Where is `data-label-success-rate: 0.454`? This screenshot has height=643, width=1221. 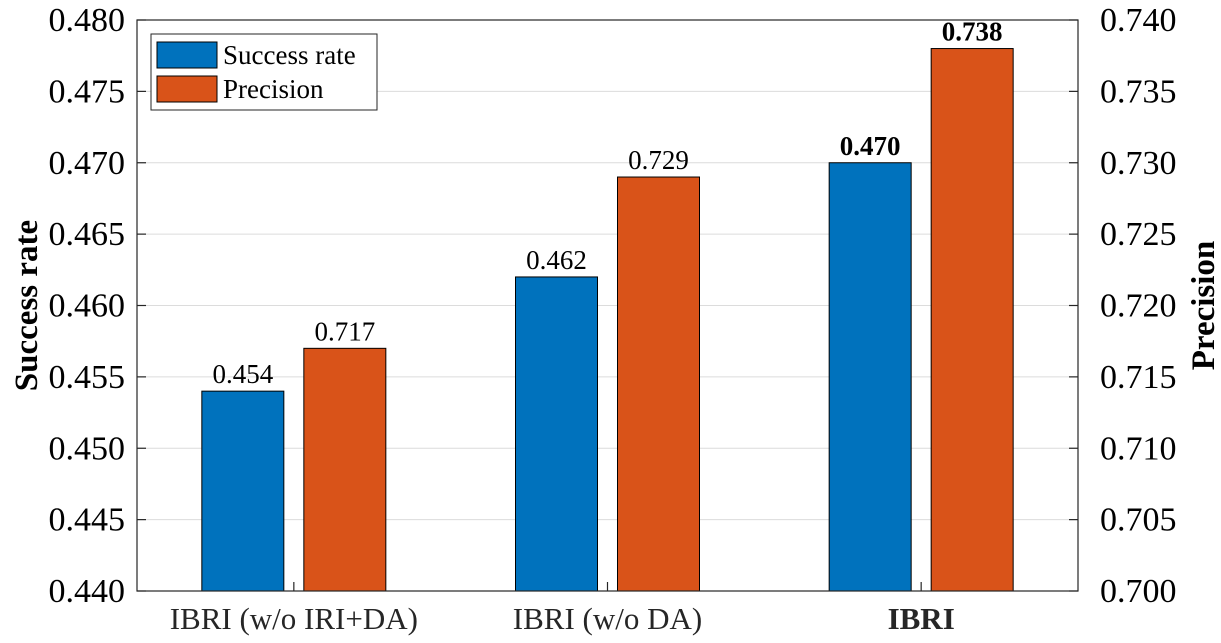
data-label-success-rate: 0.454 is located at coordinates (242, 374).